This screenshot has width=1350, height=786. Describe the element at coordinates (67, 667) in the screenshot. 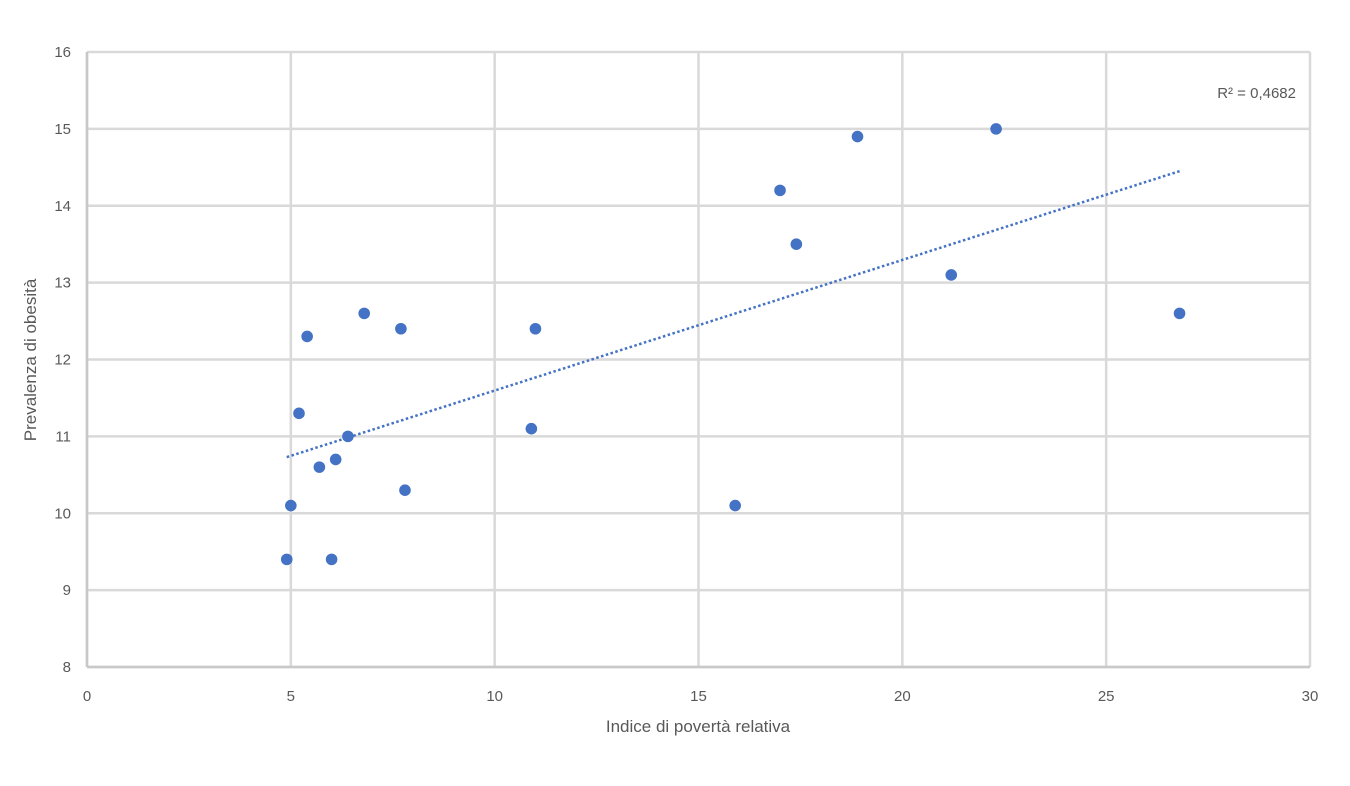

I see `y-tick-label: 8` at that location.